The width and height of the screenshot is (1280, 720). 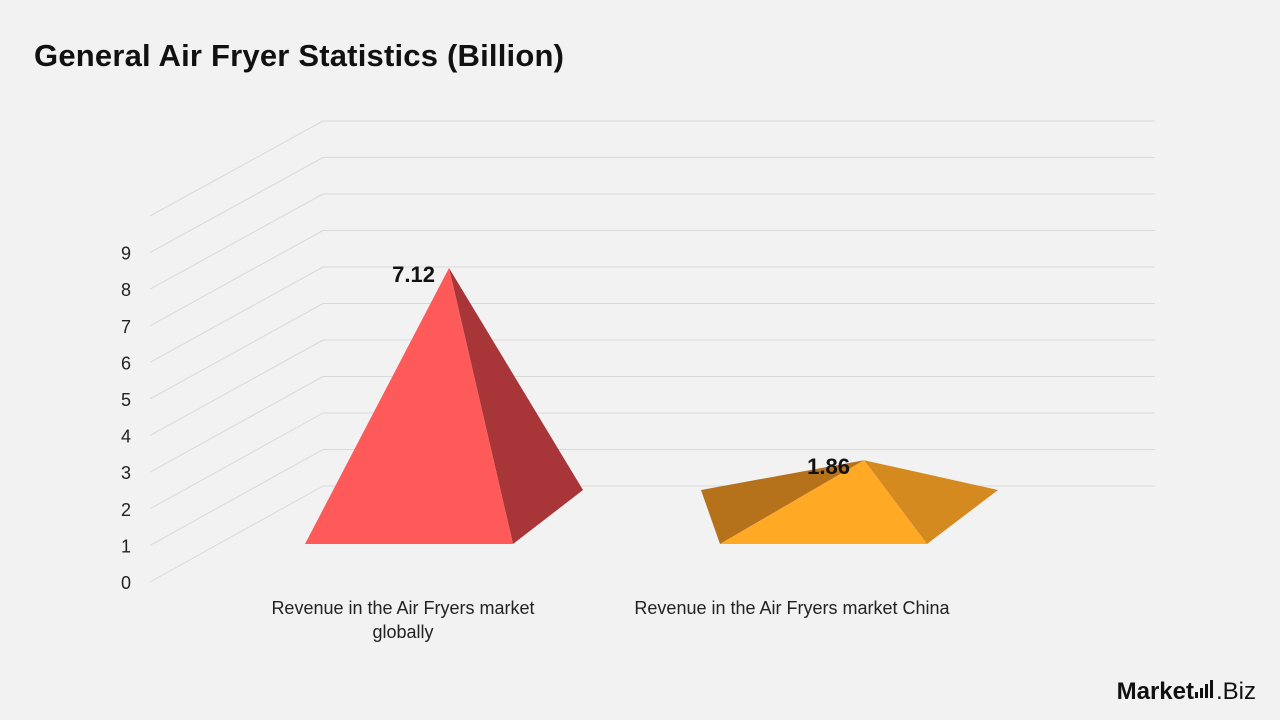 What do you see at coordinates (828, 466) in the screenshot?
I see `data-label: 1.86` at bounding box center [828, 466].